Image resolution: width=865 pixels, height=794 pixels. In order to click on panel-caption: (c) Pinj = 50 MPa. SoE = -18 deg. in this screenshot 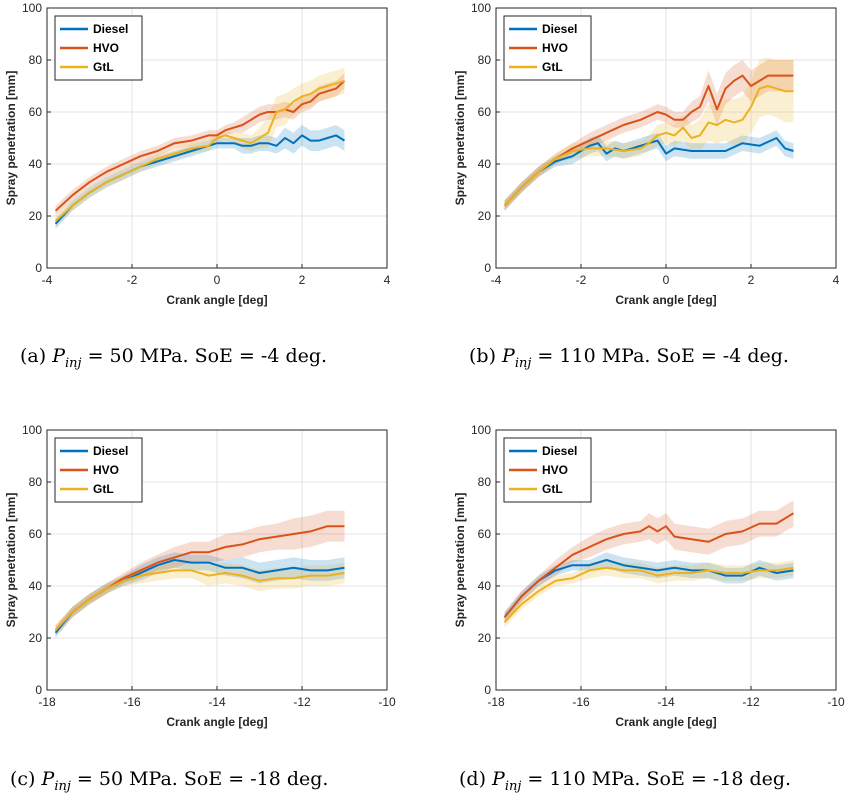, I will do `click(169, 781)`.